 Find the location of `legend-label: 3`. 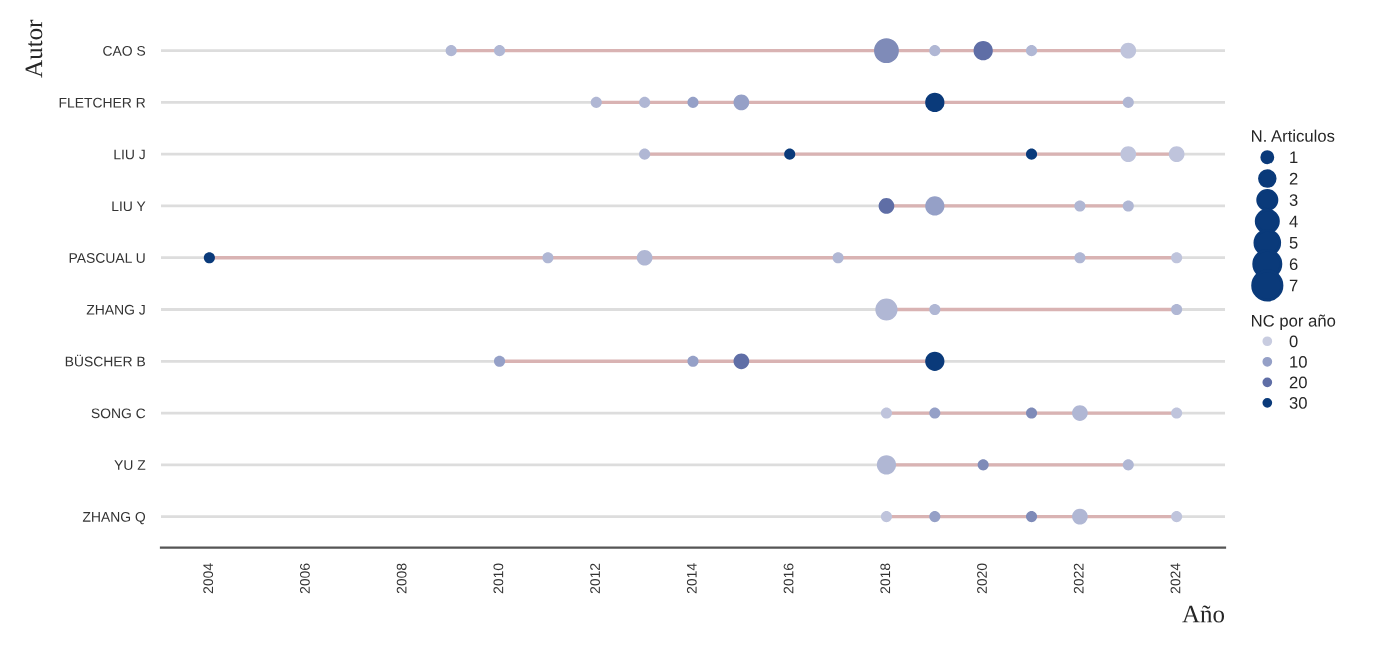

legend-label: 3 is located at coordinates (1293, 200).